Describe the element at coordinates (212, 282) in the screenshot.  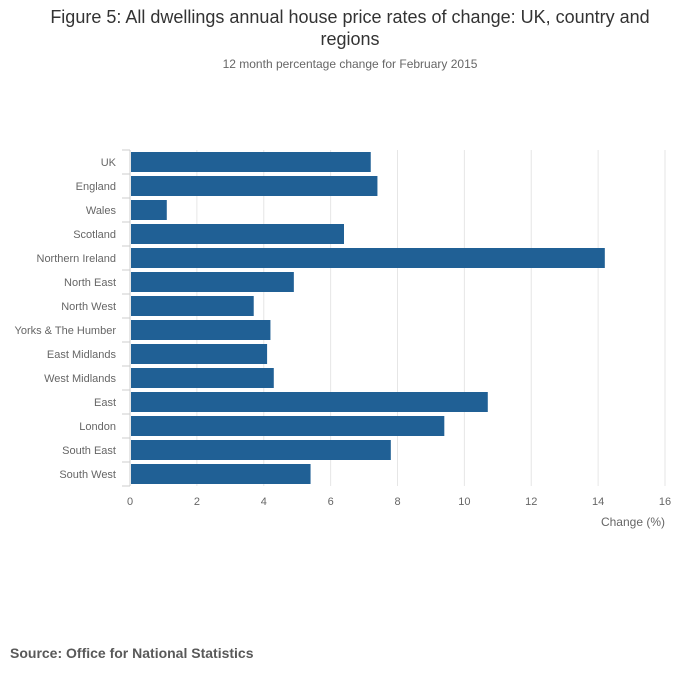
I see `bar-north-east` at that location.